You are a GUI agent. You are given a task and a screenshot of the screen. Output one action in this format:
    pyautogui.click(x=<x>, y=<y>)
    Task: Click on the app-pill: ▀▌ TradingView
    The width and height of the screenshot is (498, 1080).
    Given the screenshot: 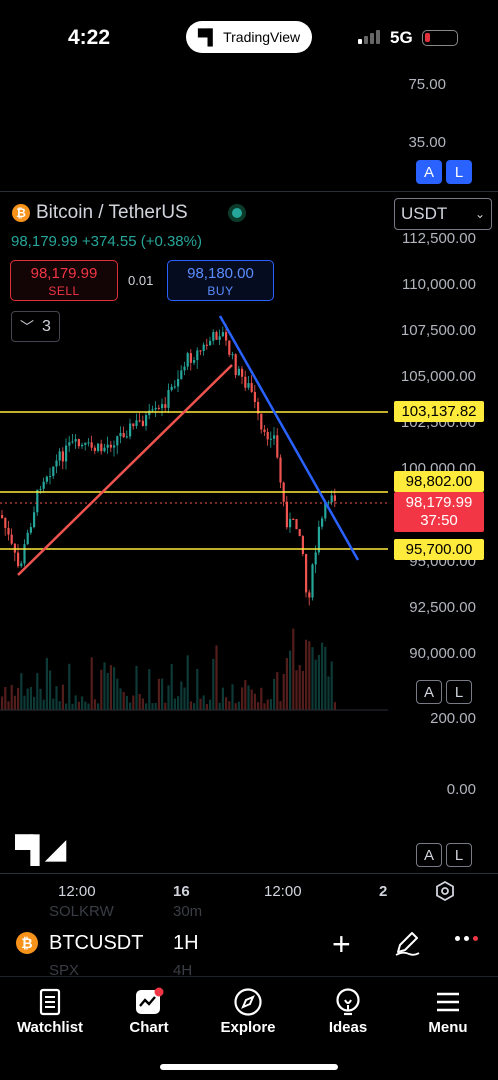 What is the action you would take?
    pyautogui.click(x=249, y=37)
    